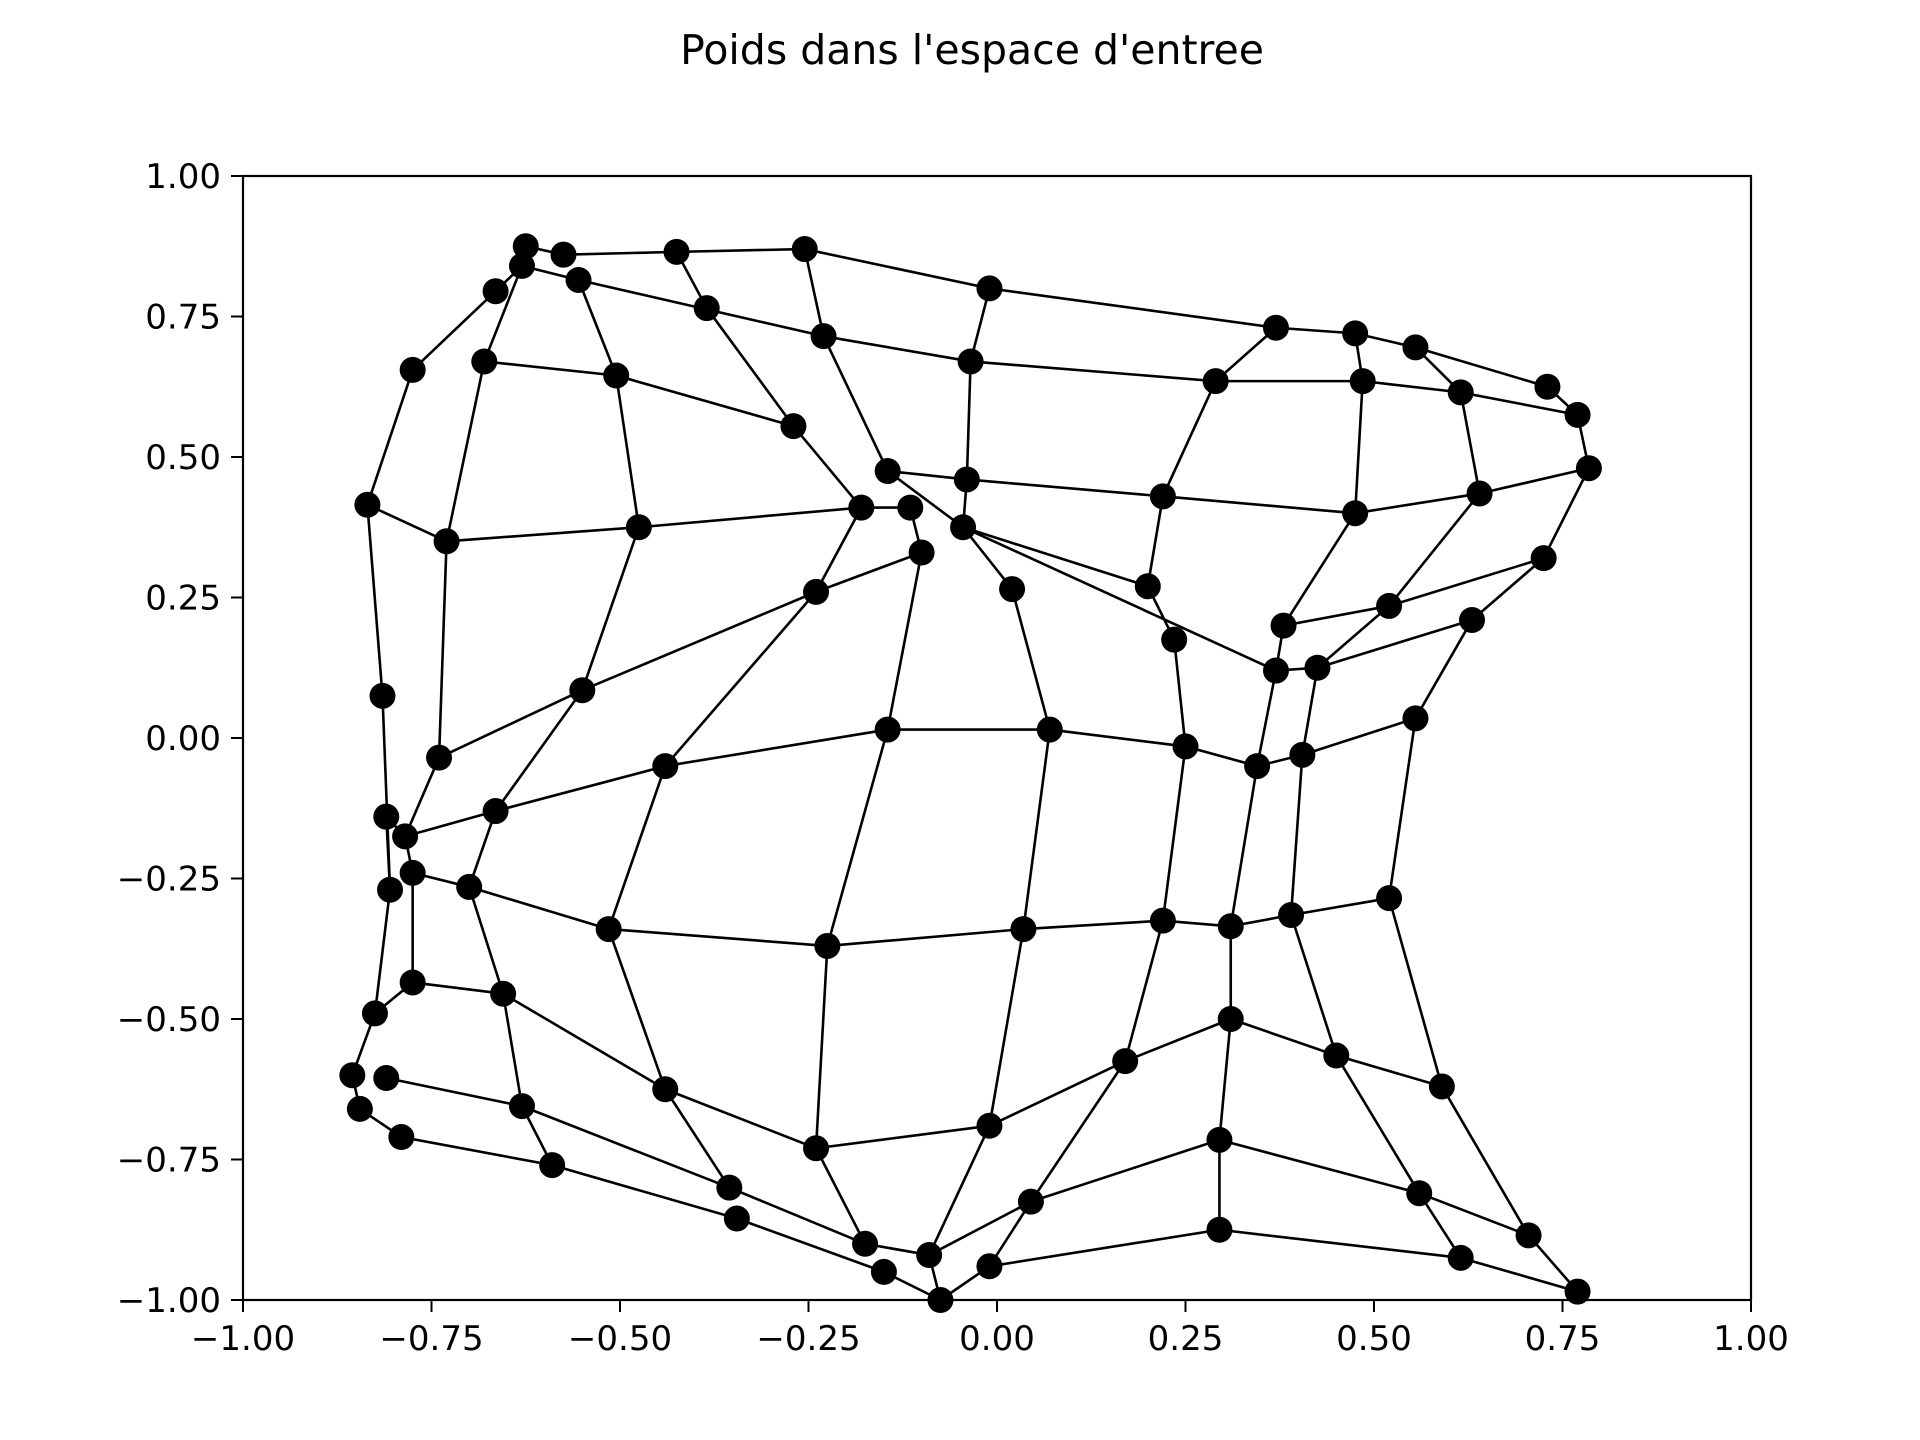 The image size is (1920, 1440). What do you see at coordinates (183, 458) in the screenshot?
I see `y-tick-label: 0.50` at bounding box center [183, 458].